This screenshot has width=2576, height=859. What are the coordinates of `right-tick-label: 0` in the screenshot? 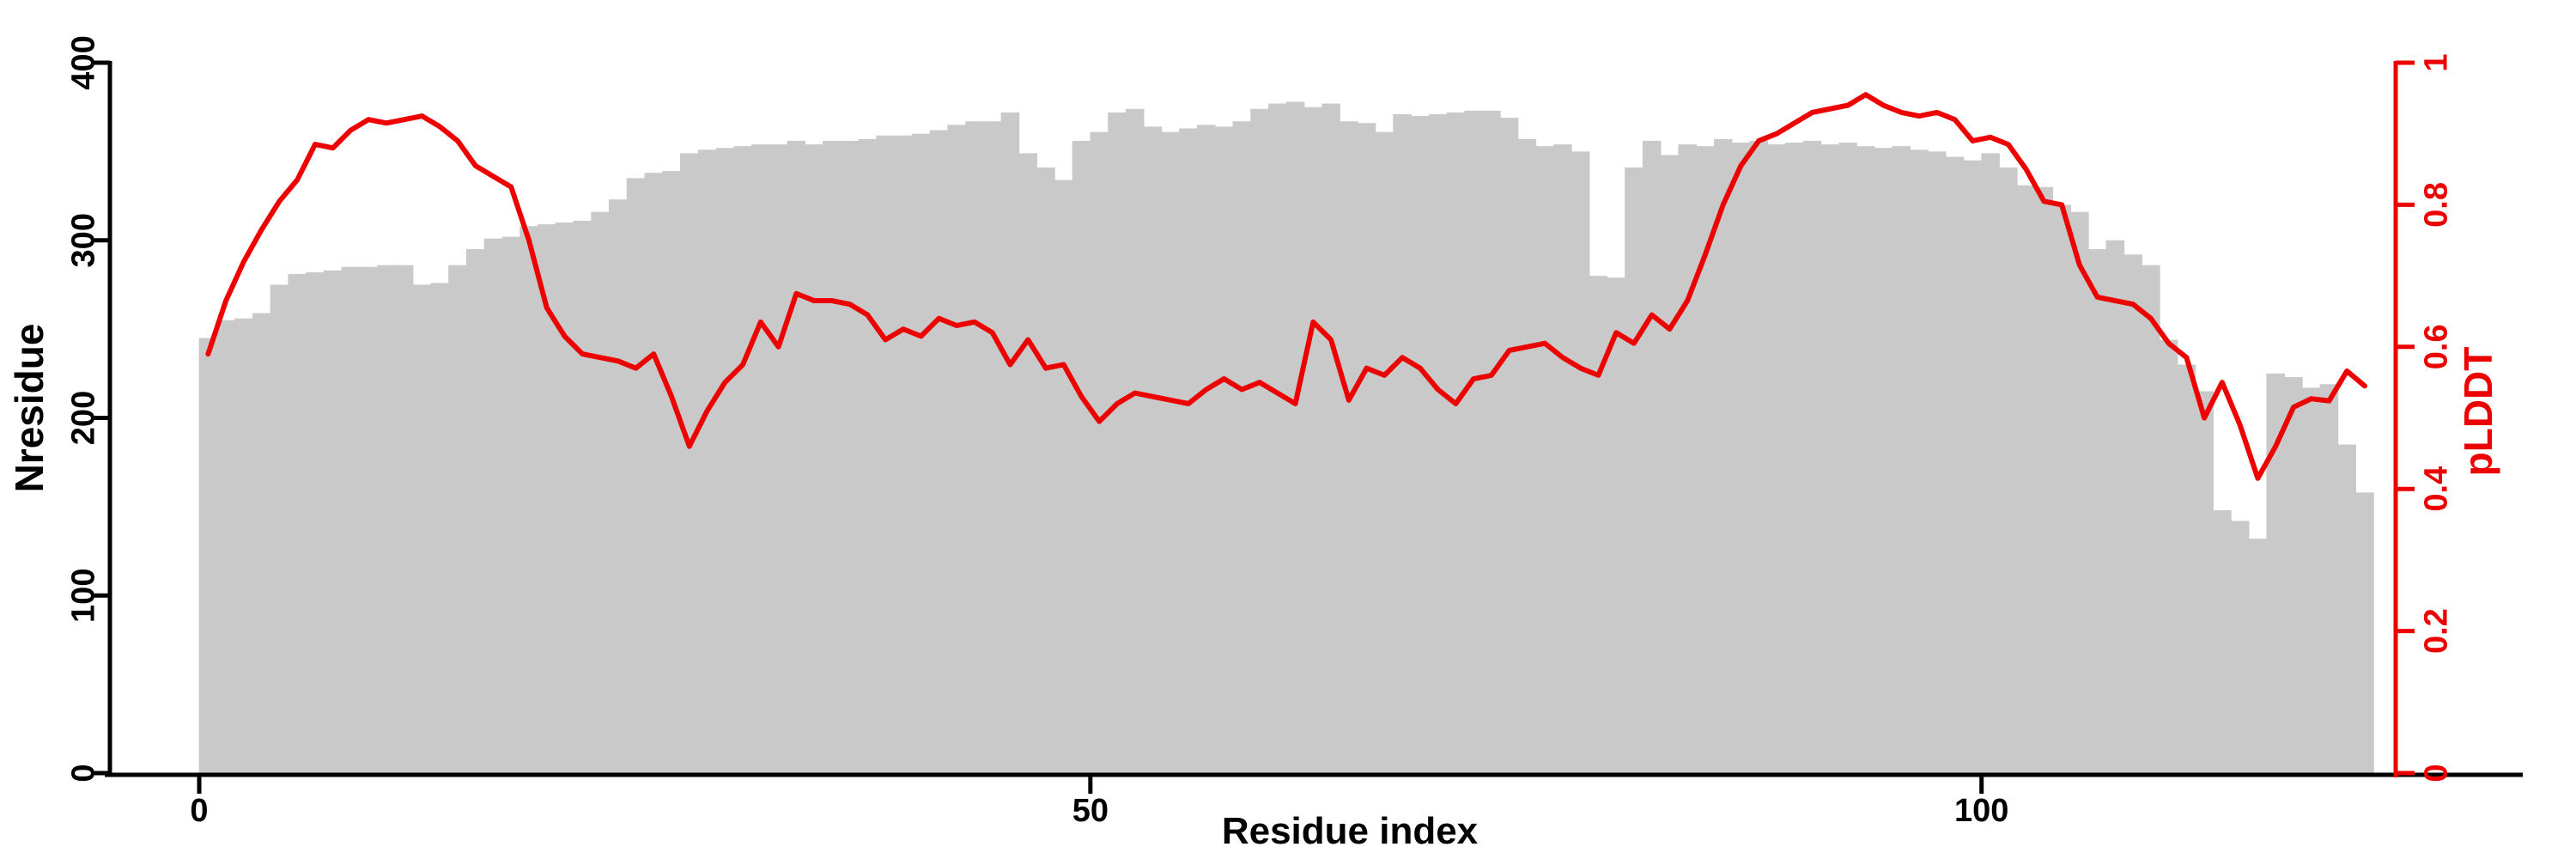 It's located at (2436, 773).